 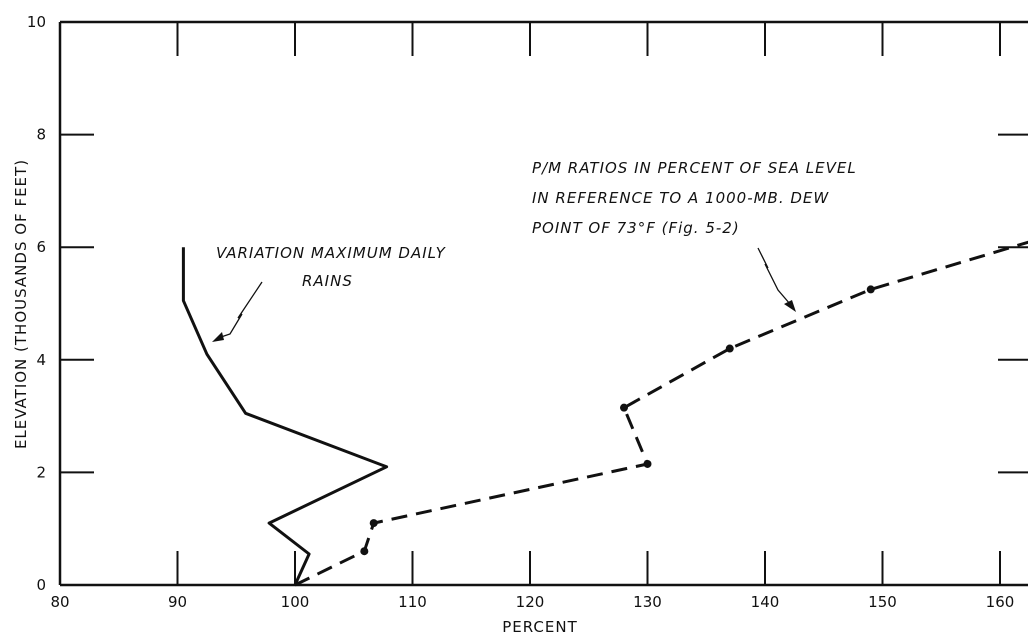 I want to click on x-tick-label: 110, so click(x=412, y=602).